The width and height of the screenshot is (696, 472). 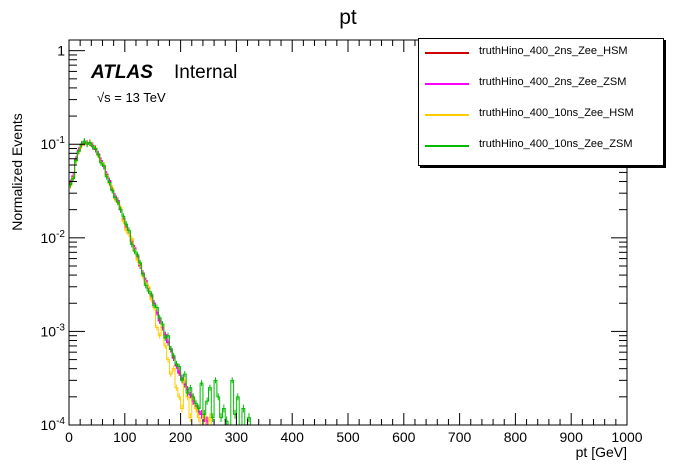 I want to click on x-tick-label: 0, so click(x=69, y=437).